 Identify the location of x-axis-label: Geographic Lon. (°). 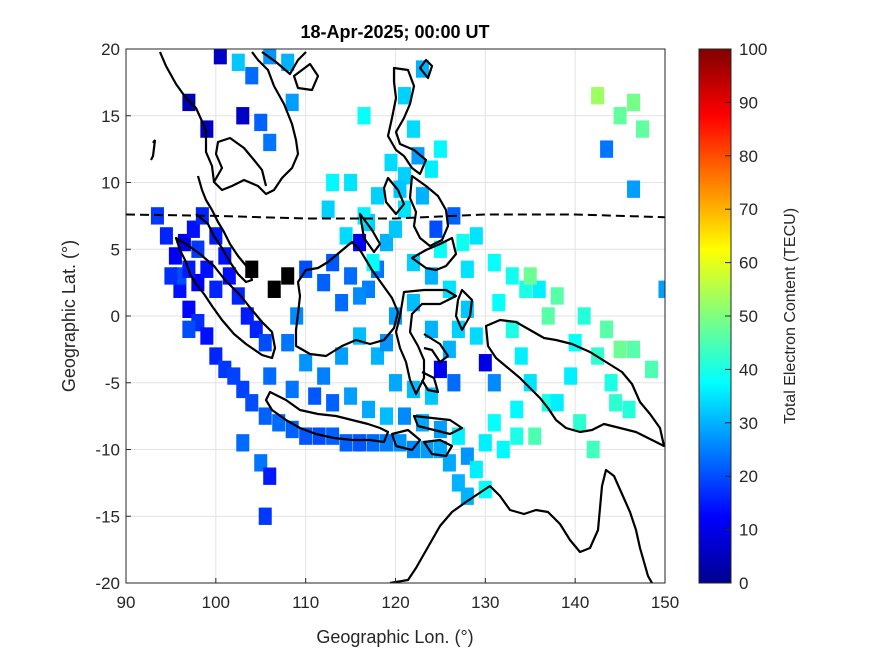
(394, 637).